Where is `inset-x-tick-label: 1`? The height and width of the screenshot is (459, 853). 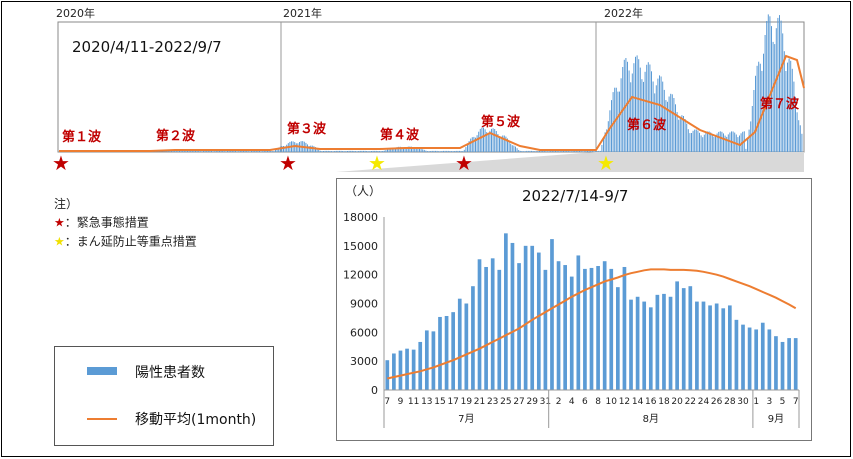
inset-x-tick-label: 1 is located at coordinates (756, 402).